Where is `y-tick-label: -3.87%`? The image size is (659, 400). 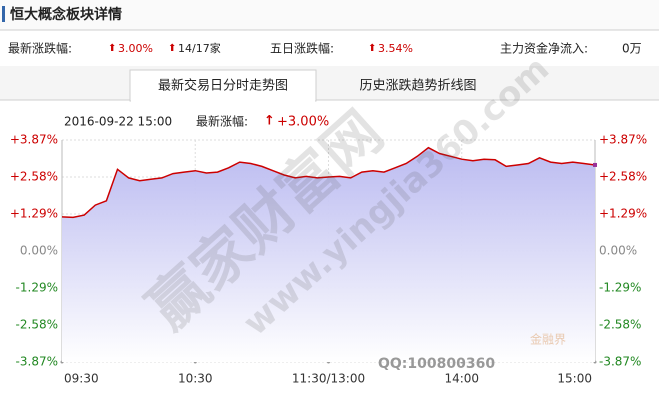
y-tick-label: -3.87% is located at coordinates (37, 362).